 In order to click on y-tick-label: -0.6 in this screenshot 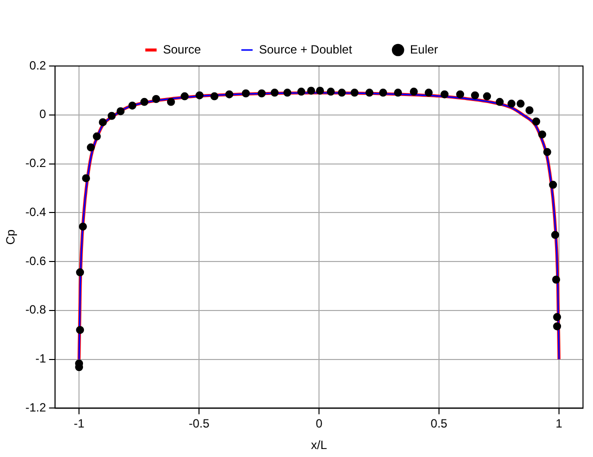, I will do `click(35, 261)`.